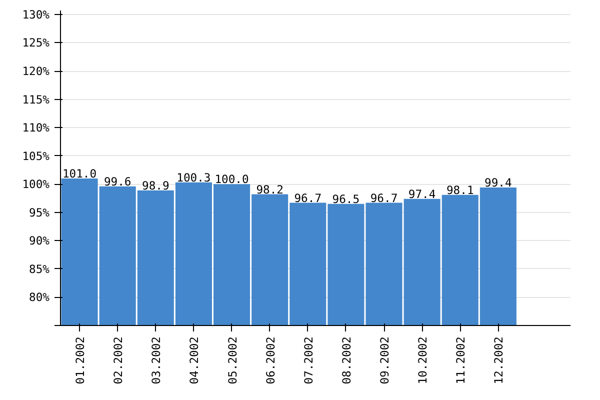 This screenshot has height=400, width=600. What do you see at coordinates (499, 360) in the screenshot?
I see `x-tick-label: 12.2002` at bounding box center [499, 360].